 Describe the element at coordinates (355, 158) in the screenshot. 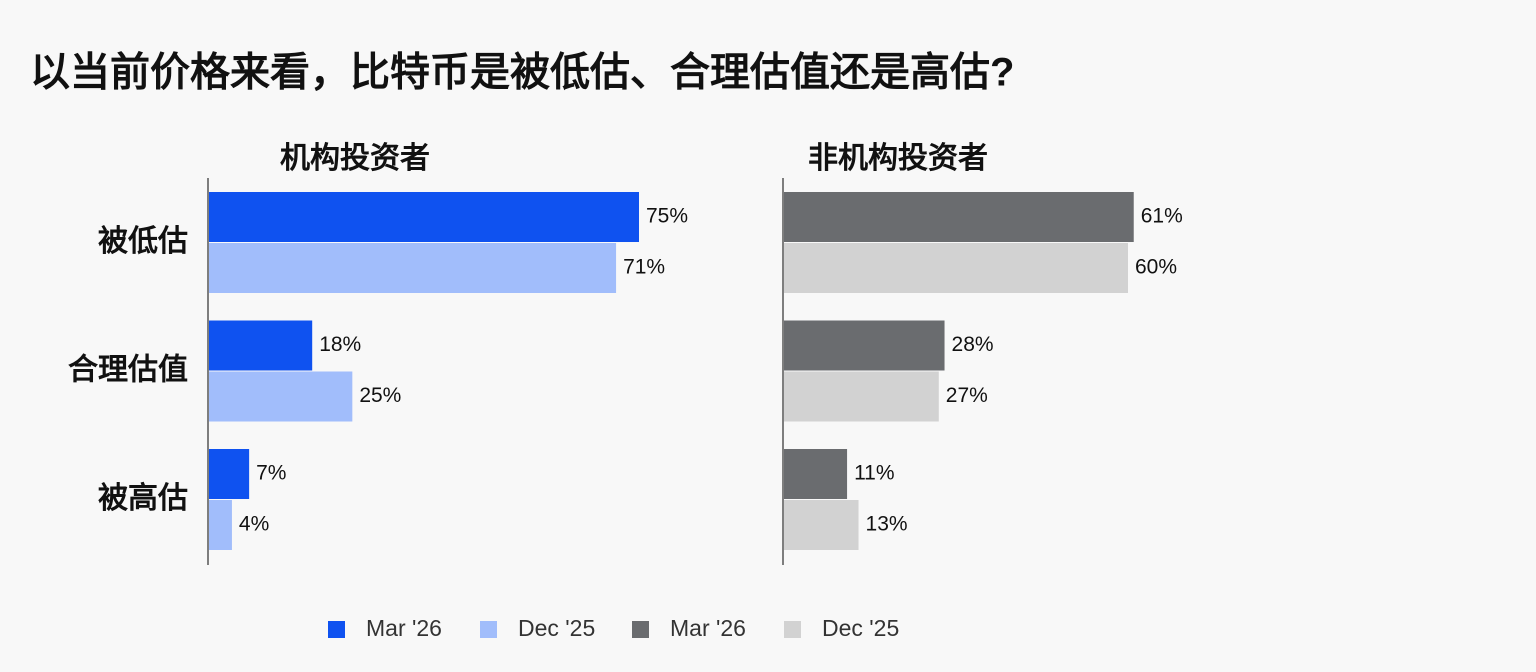

I see `panel-title: 机构投资者` at that location.